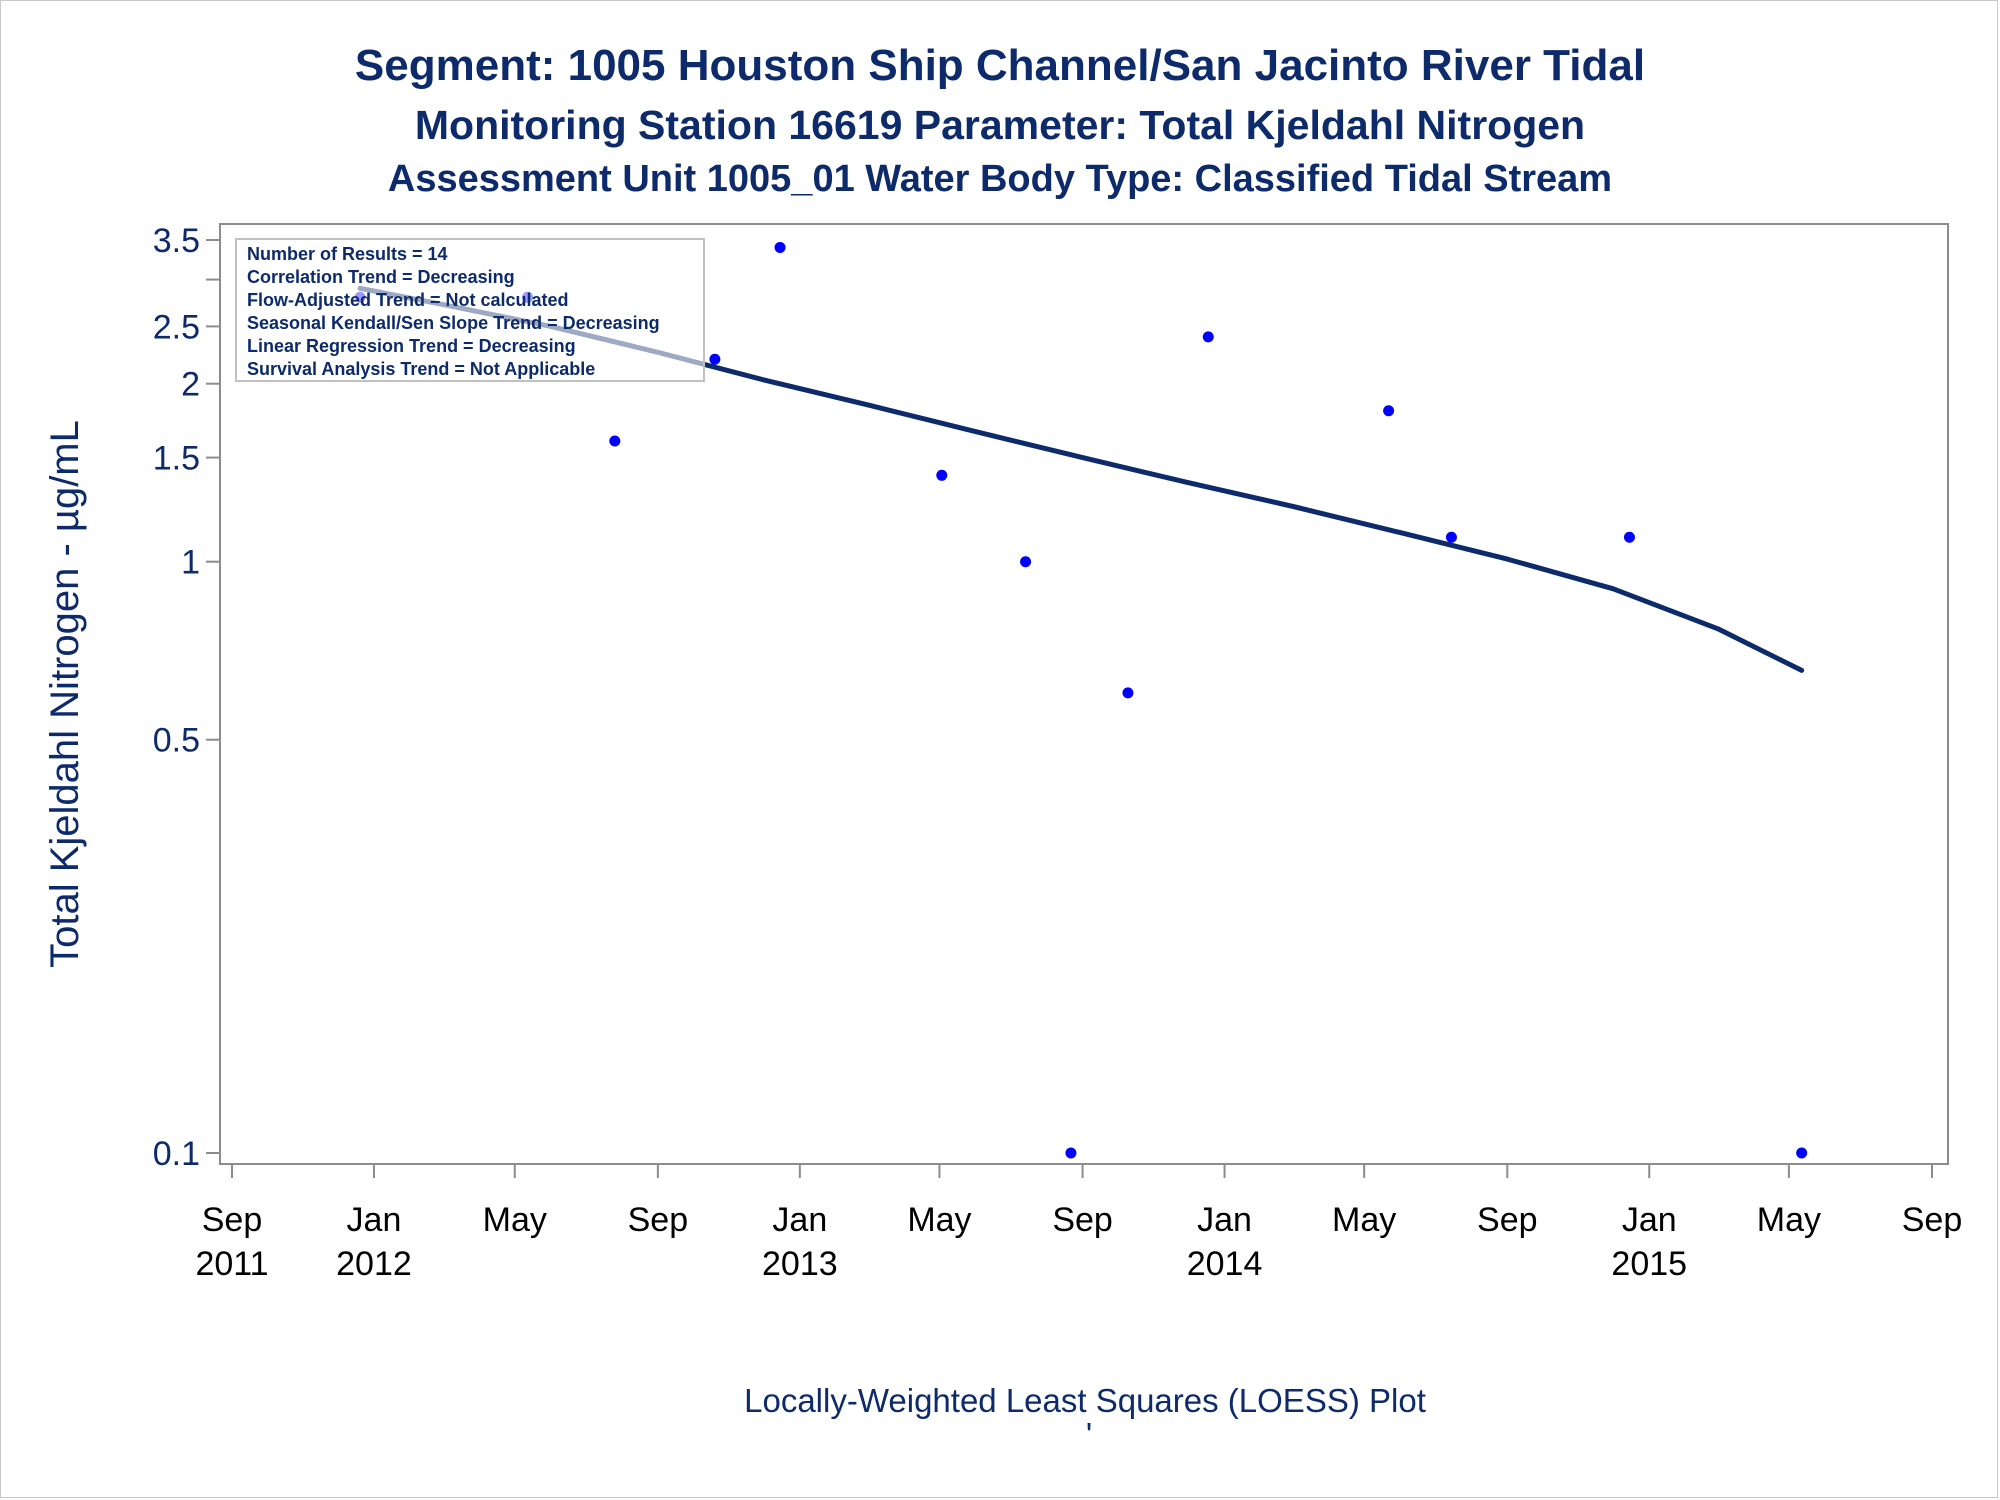  I want to click on y-tick-label: 2, so click(190, 385).